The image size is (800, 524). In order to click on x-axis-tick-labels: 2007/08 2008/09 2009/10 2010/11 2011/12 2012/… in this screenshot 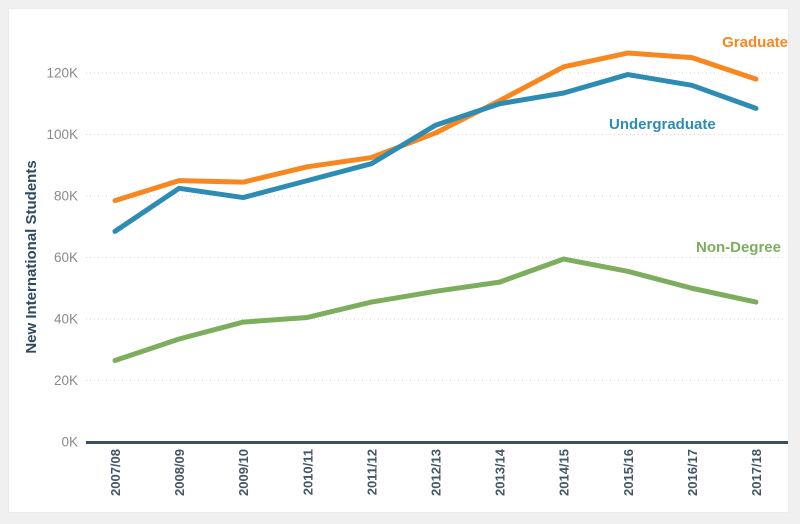, I will do `click(436, 472)`.